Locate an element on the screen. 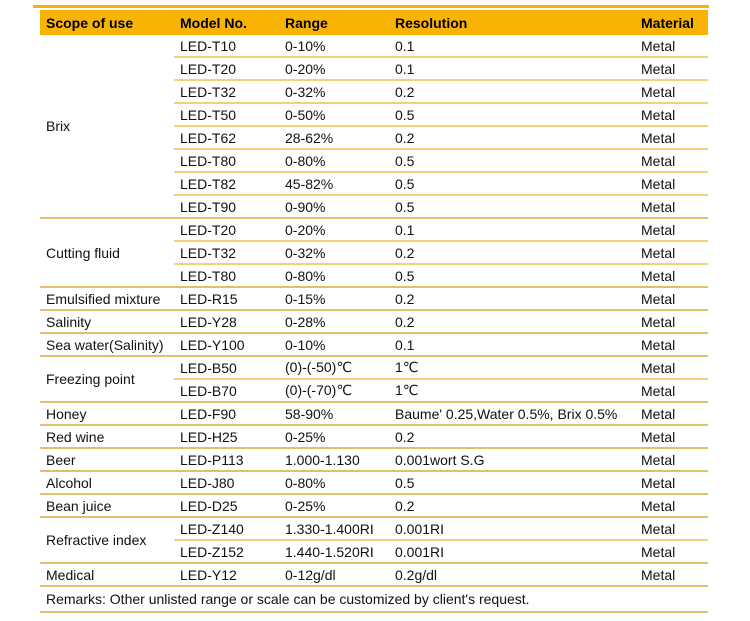  table-row: Bean juice LED-D25 0-25% 0.2 Metal is located at coordinates (374, 506).